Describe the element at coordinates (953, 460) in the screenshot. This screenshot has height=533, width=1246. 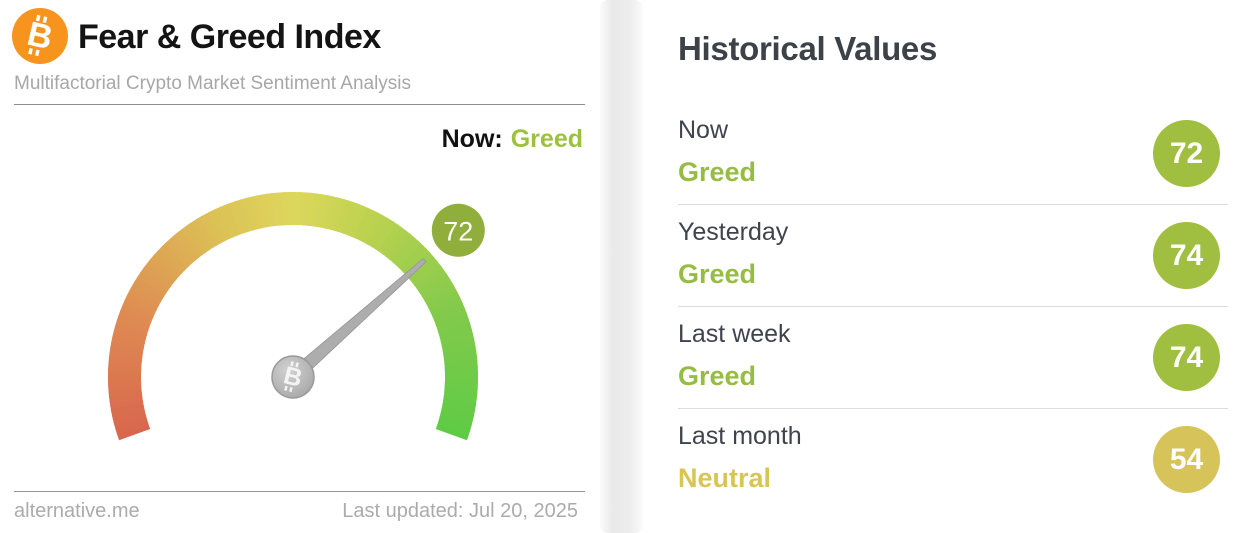
I see `historical-row: Last month Neutral 54` at that location.